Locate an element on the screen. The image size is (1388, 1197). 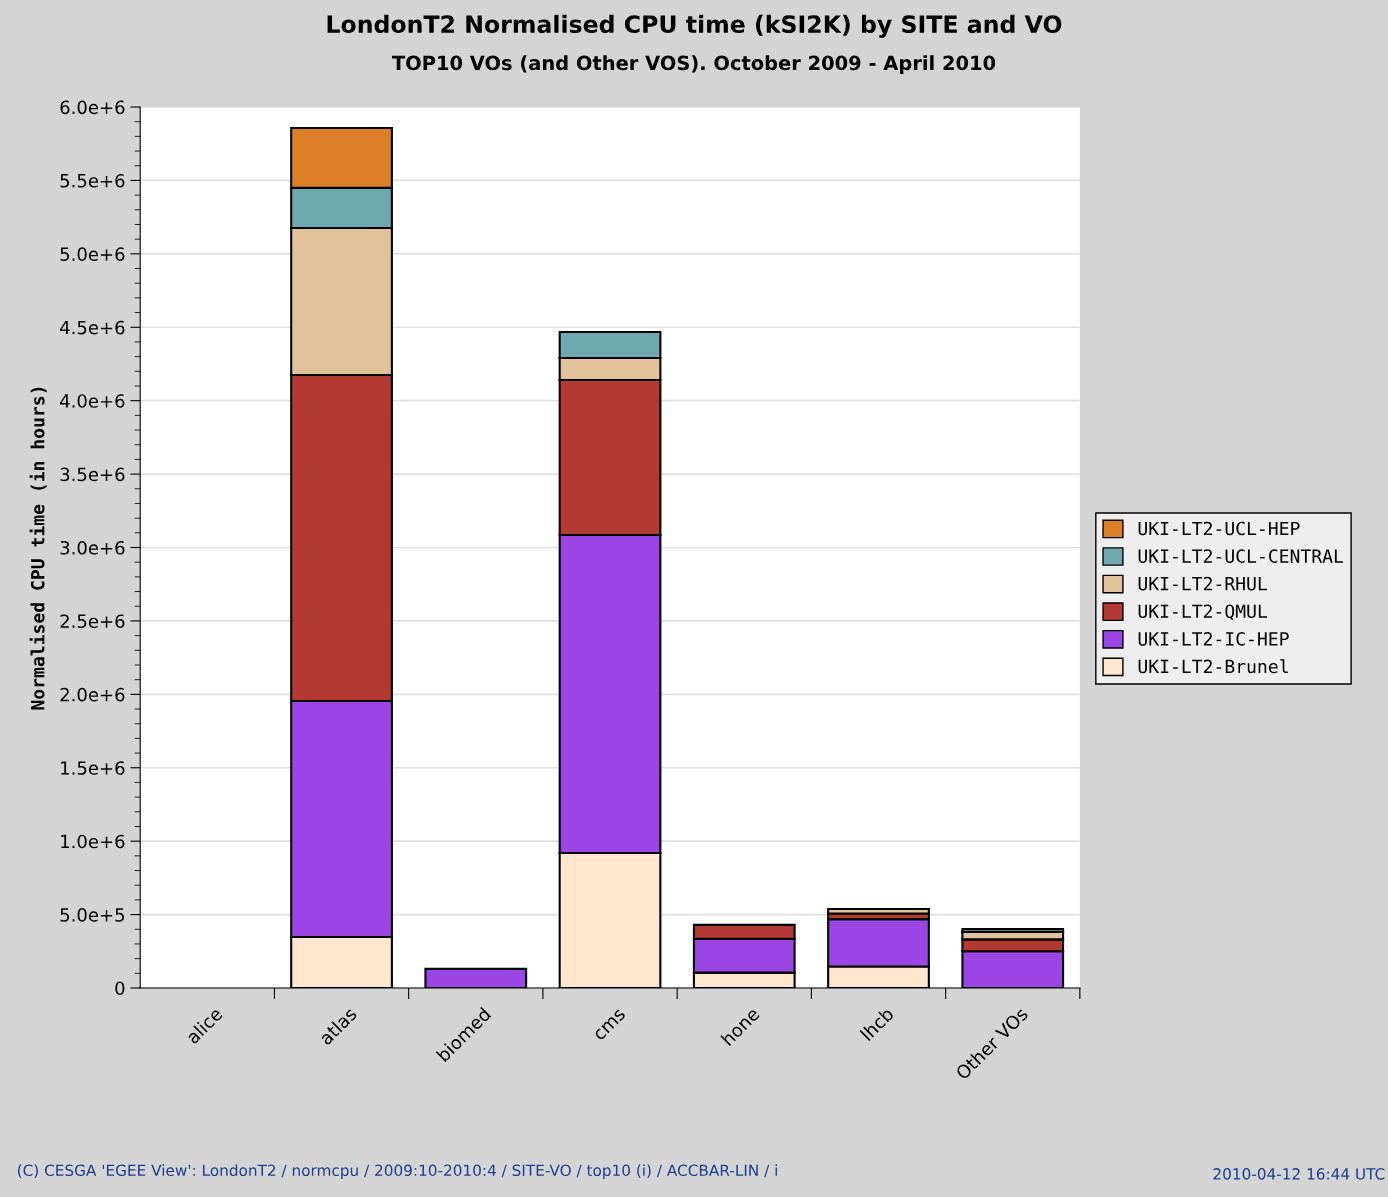
legend-label: UKI-LT2-IC-HEP is located at coordinates (1213, 639).